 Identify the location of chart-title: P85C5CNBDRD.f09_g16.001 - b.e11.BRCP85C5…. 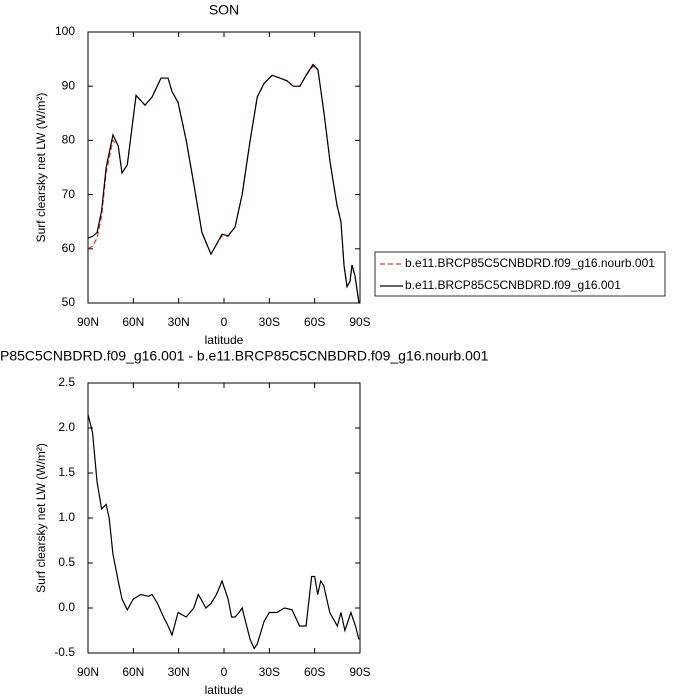
(244, 356).